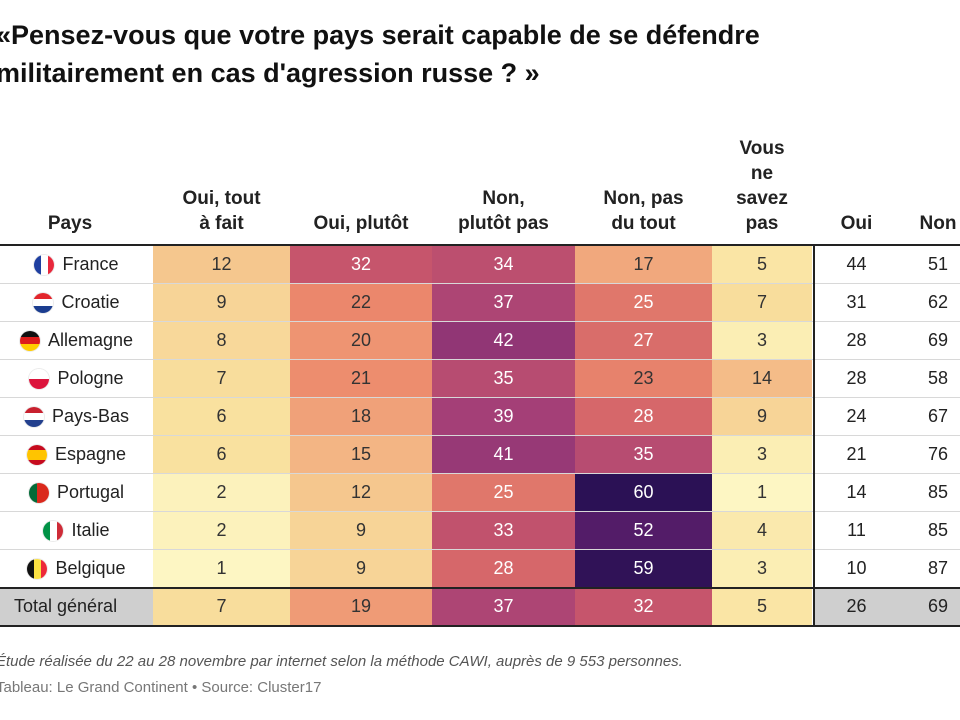 This screenshot has width=960, height=720. I want to click on country-cell: Croatie, so click(76, 302).